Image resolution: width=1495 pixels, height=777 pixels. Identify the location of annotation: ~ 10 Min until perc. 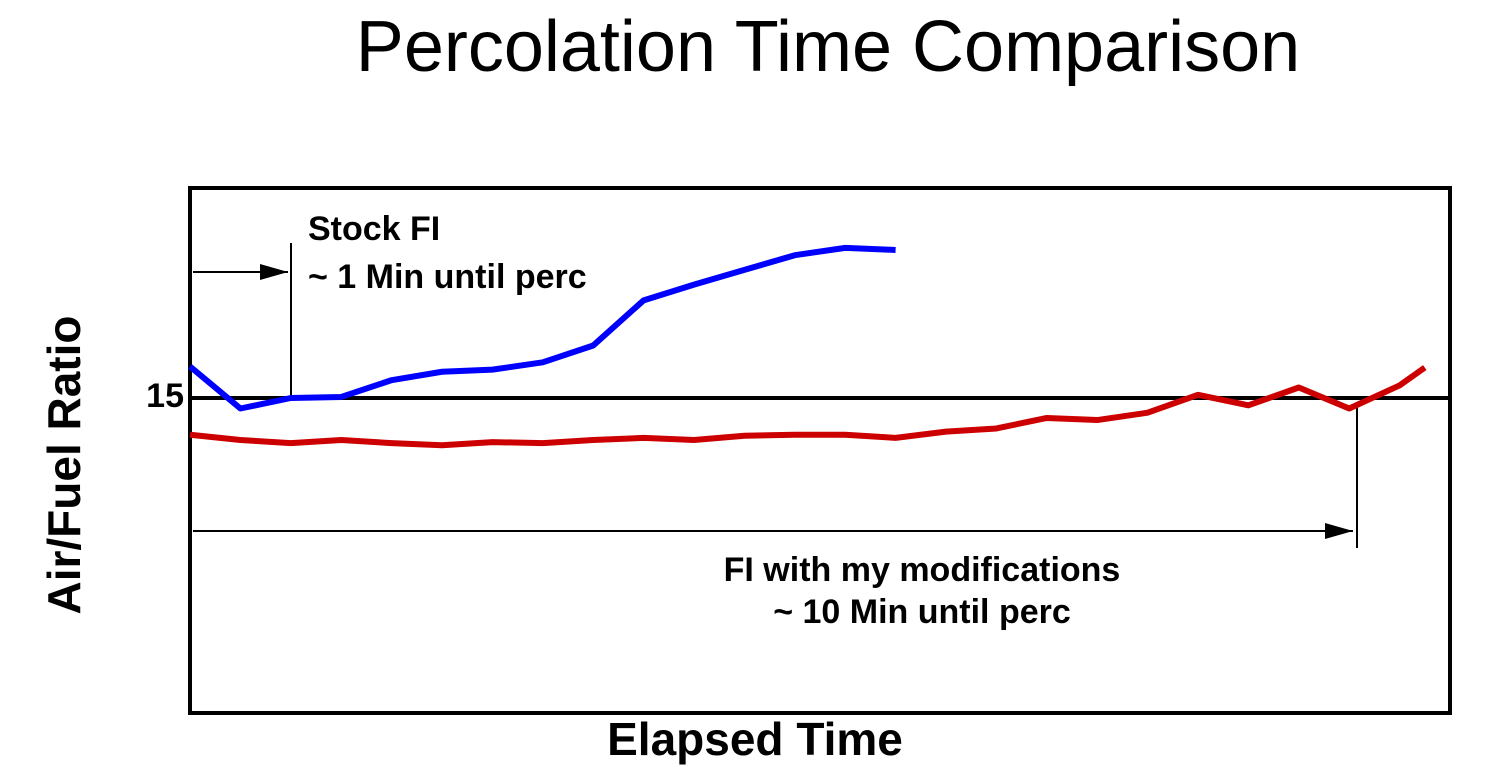
(922, 612).